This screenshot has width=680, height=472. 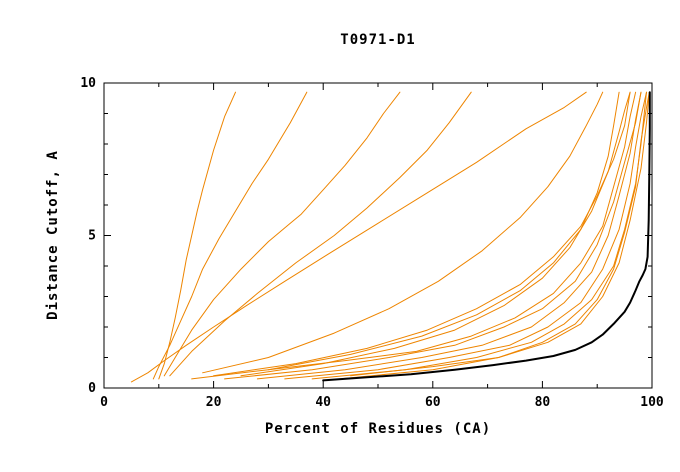 What do you see at coordinates (377, 40) in the screenshot?
I see `chart-title: T0971-D1` at bounding box center [377, 40].